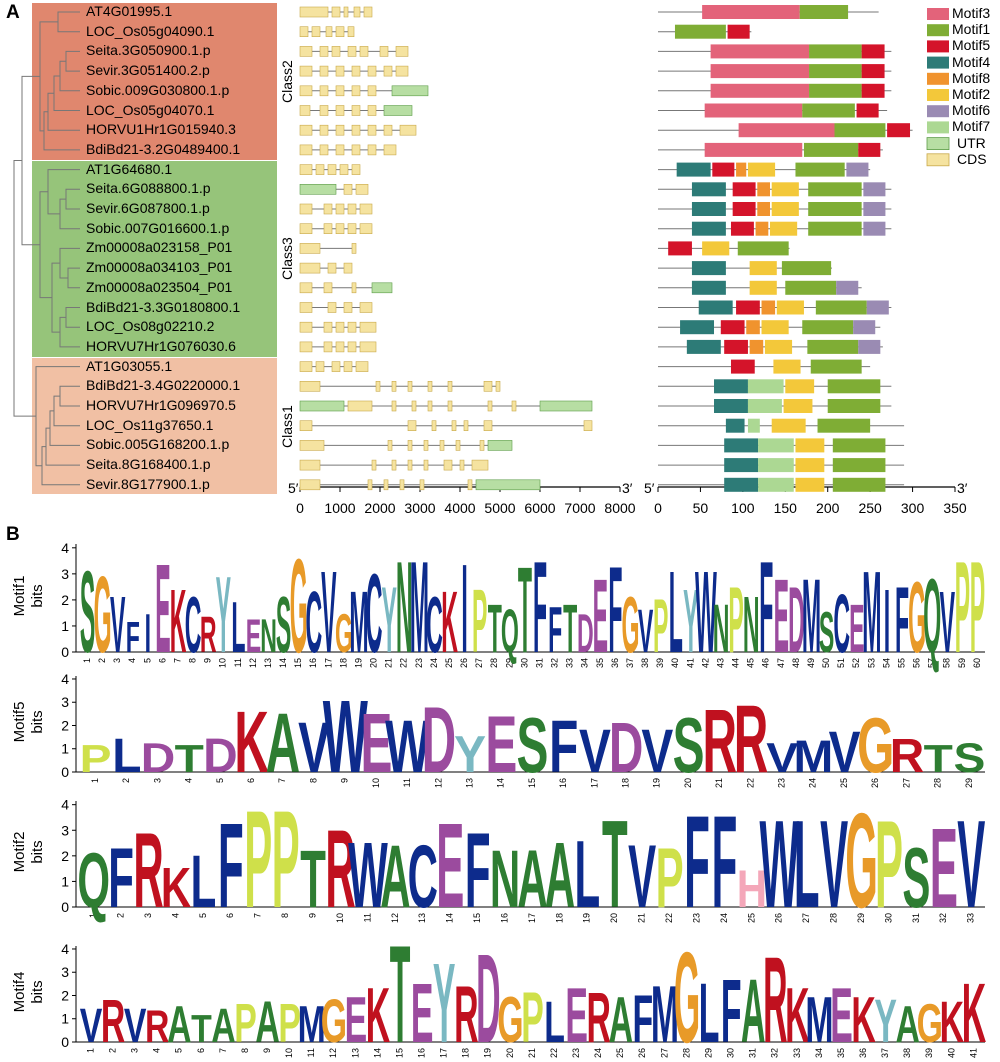 Image resolution: width=1000 pixels, height=1062 pixels. What do you see at coordinates (913, 508) in the screenshot?
I see `motif-axis-tick-label: 300` at bounding box center [913, 508].